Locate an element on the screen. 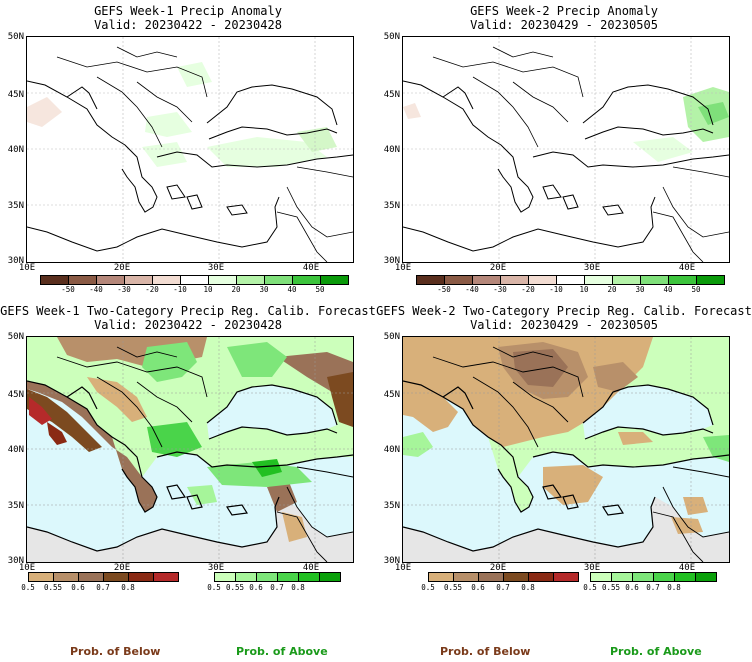 This screenshot has width=752, height=662. anomaly-tick: 30 is located at coordinates (264, 289).